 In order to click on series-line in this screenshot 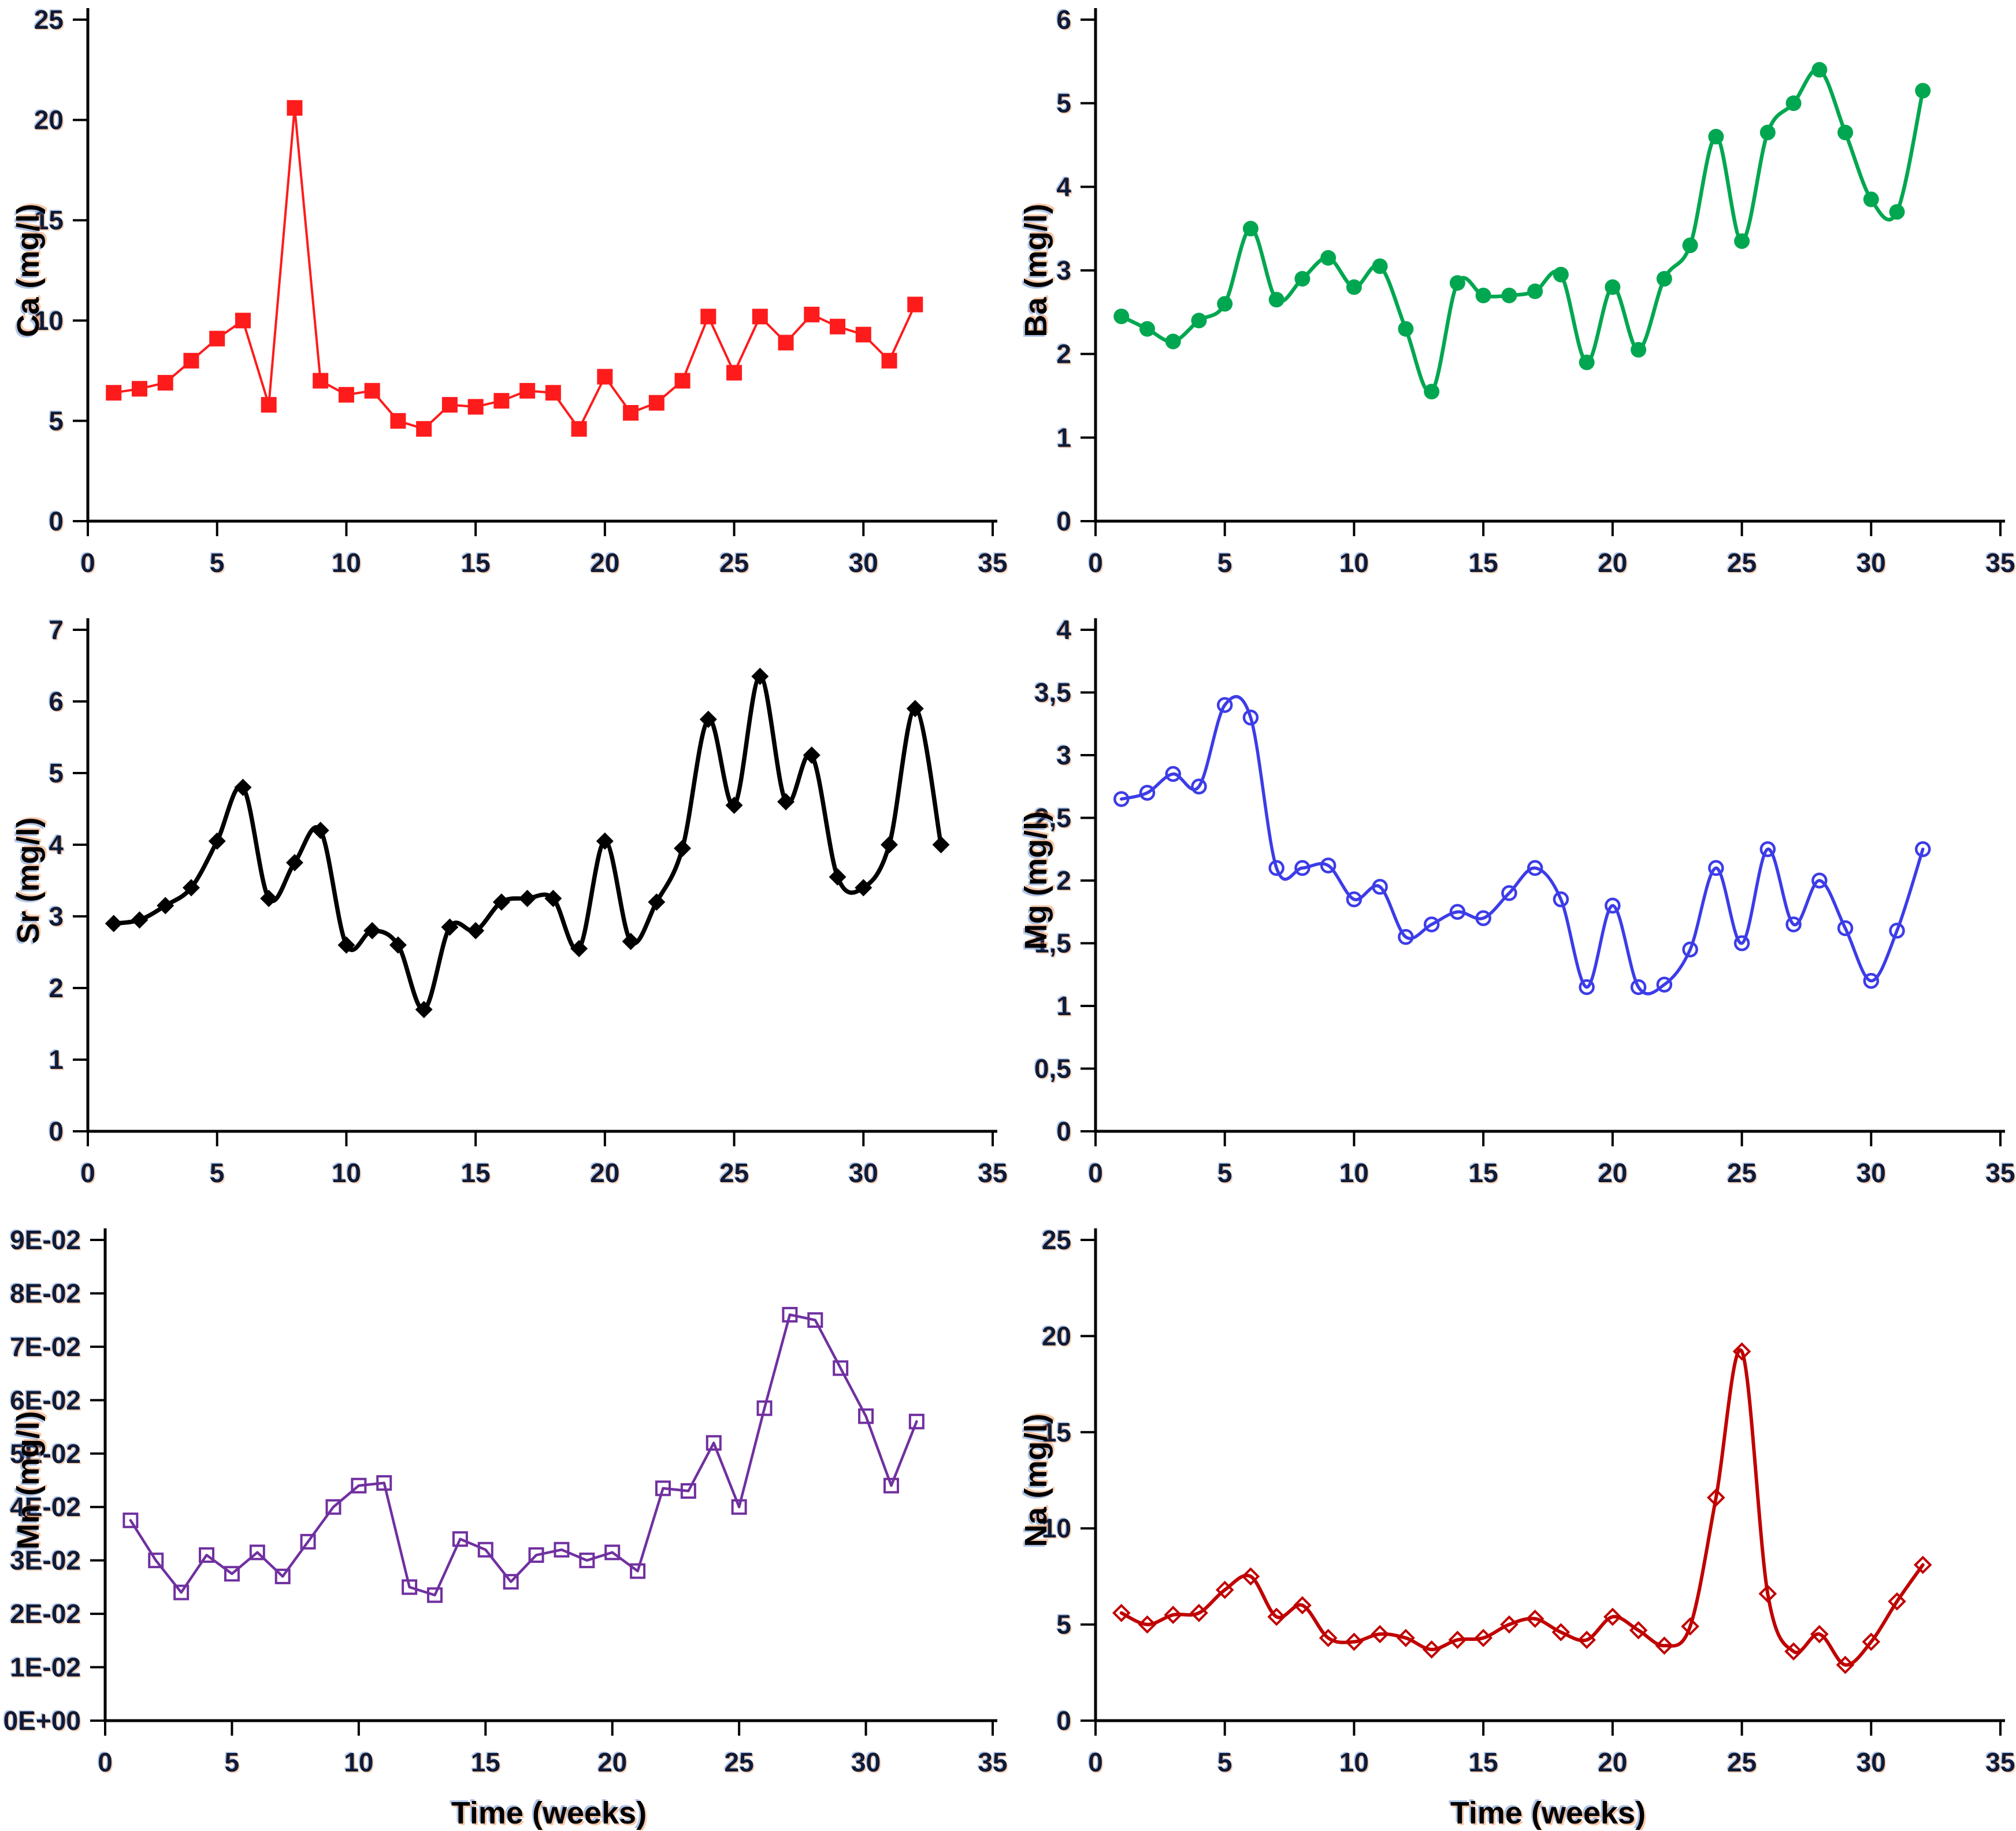, I will do `click(1522, 231)`.